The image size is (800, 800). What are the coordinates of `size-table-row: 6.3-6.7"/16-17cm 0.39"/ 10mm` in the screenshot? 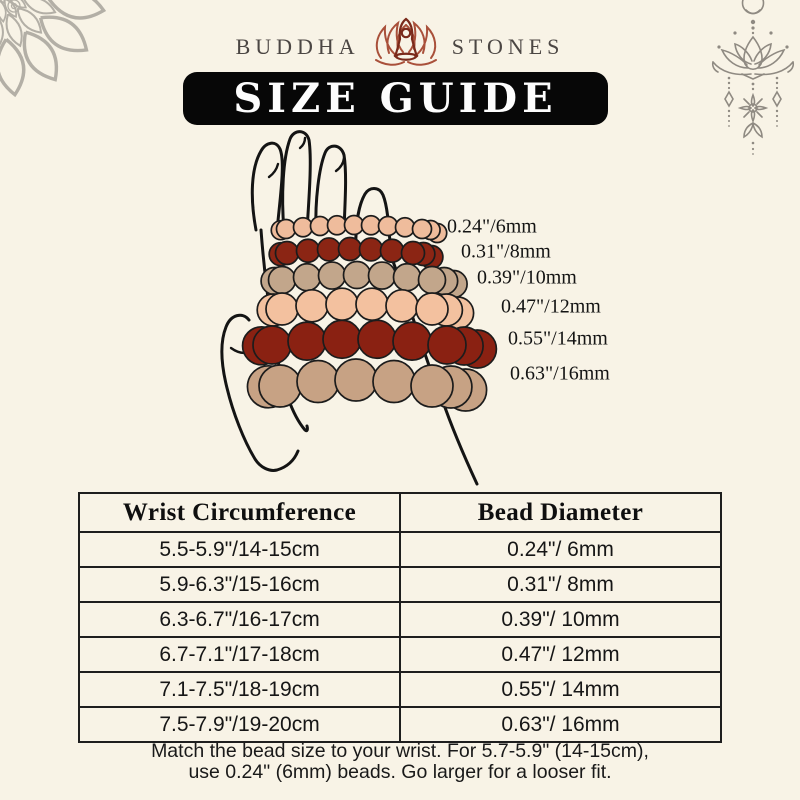 It's located at (400, 619).